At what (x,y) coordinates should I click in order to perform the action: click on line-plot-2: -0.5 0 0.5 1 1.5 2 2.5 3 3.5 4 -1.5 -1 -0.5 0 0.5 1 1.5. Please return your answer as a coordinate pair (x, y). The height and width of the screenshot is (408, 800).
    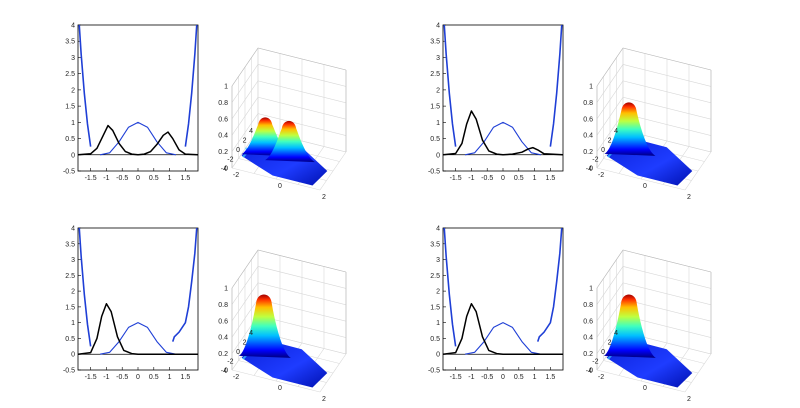
    Looking at the image, I should click on (496, 102).